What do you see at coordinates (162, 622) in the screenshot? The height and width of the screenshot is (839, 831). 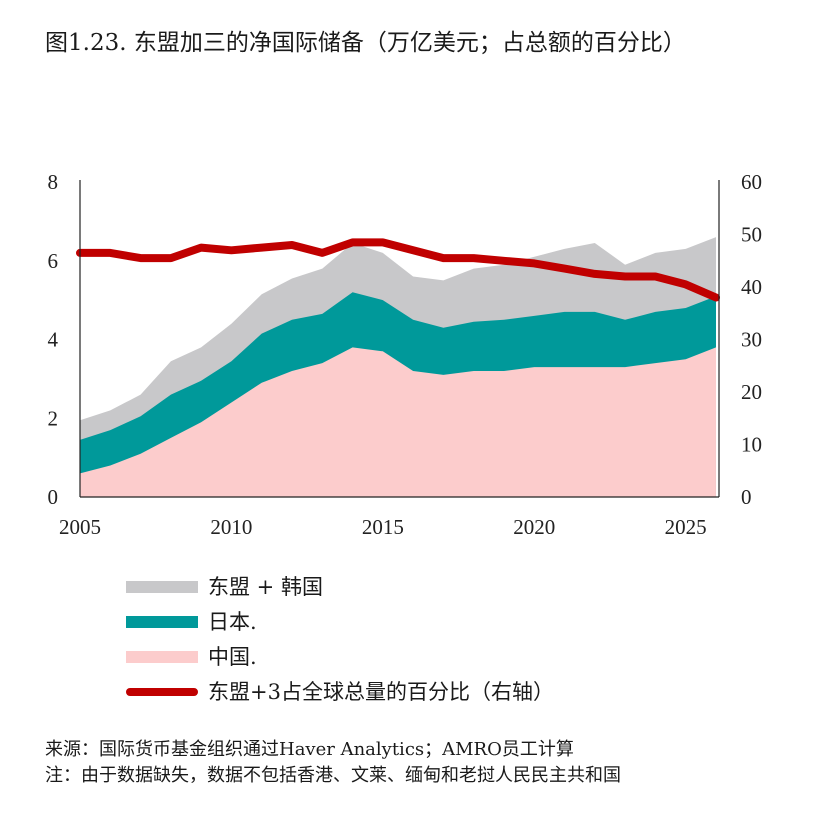 I see `legend-swatch-japan` at bounding box center [162, 622].